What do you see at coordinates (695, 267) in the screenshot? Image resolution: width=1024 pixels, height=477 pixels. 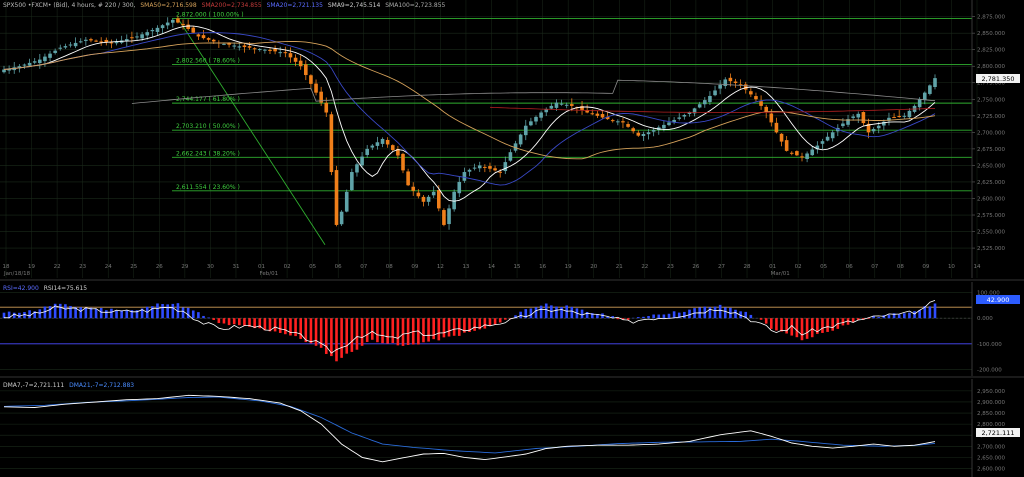 I see `price-x-tick-label: 26` at bounding box center [695, 267].